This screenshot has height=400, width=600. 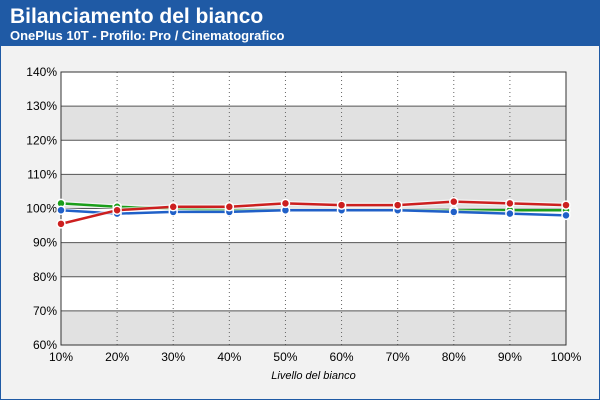 What do you see at coordinates (117, 357) in the screenshot?
I see `x-tick-label: 20%` at bounding box center [117, 357].